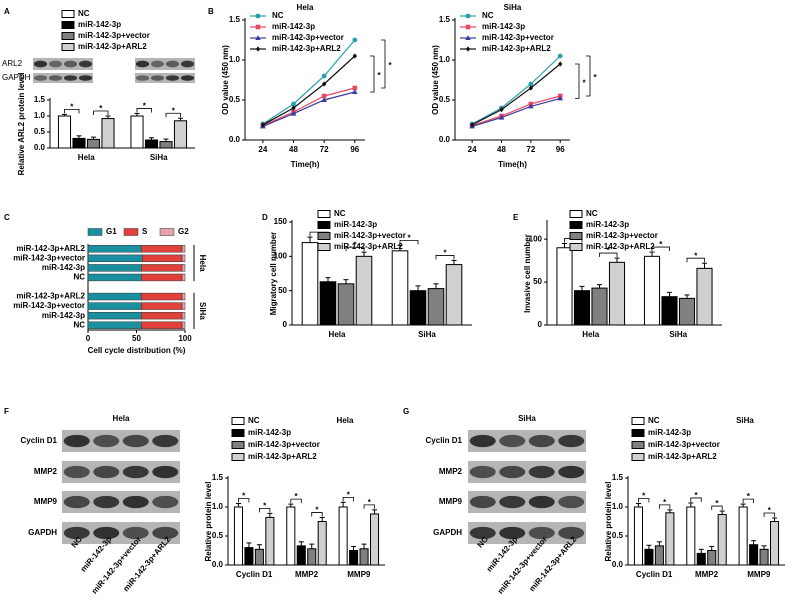 The image size is (799, 601). Describe the element at coordinates (7, 217) in the screenshot. I see `panel-letter: C` at that location.